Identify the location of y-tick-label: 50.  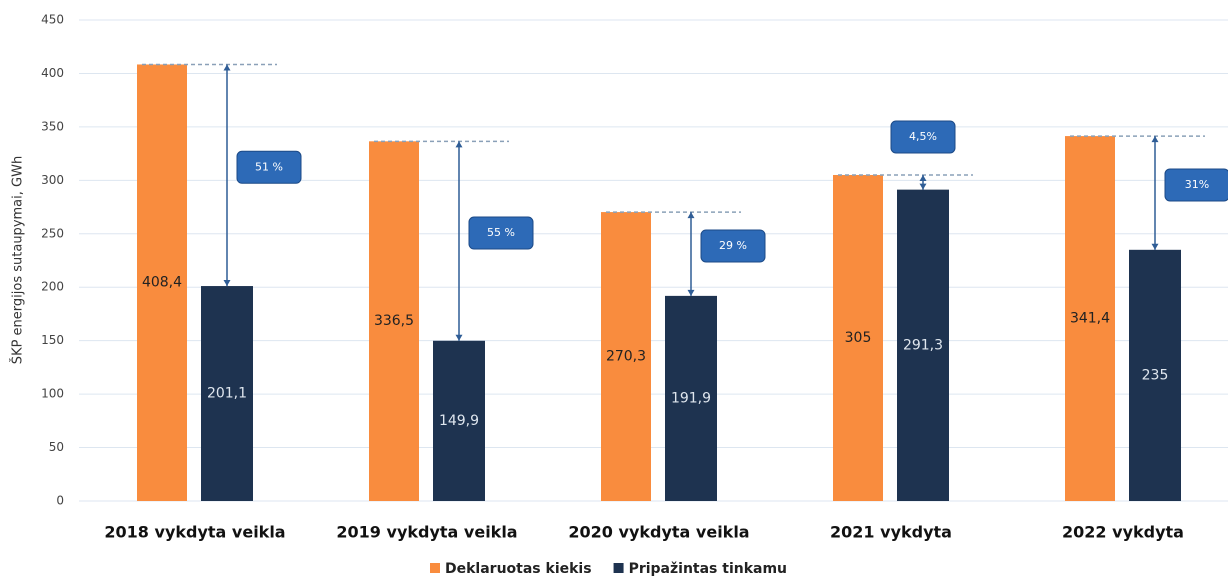
(56, 447).